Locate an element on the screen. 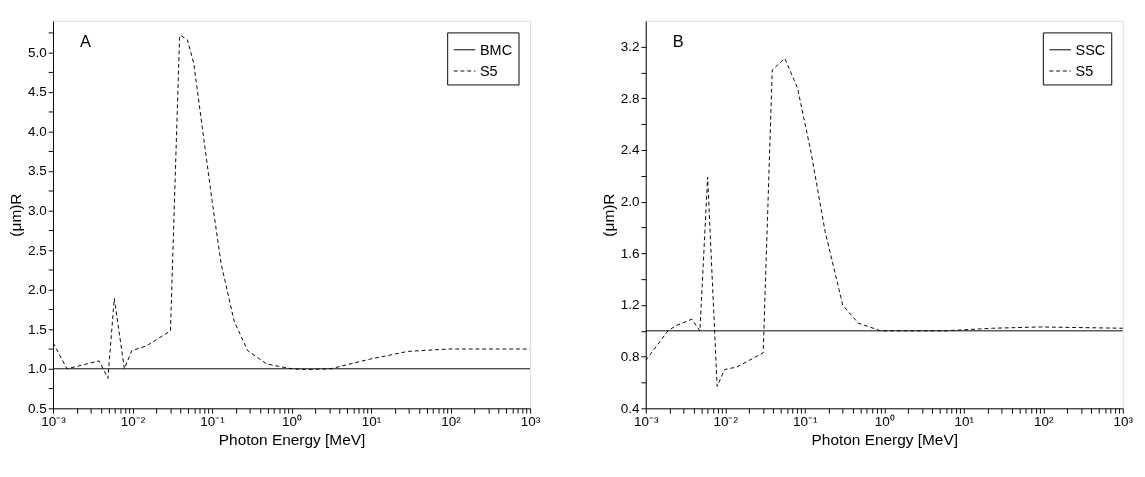 Image resolution: width=1145 pixels, height=477 pixels. y-tick-label: 2.5 is located at coordinates (37, 250).